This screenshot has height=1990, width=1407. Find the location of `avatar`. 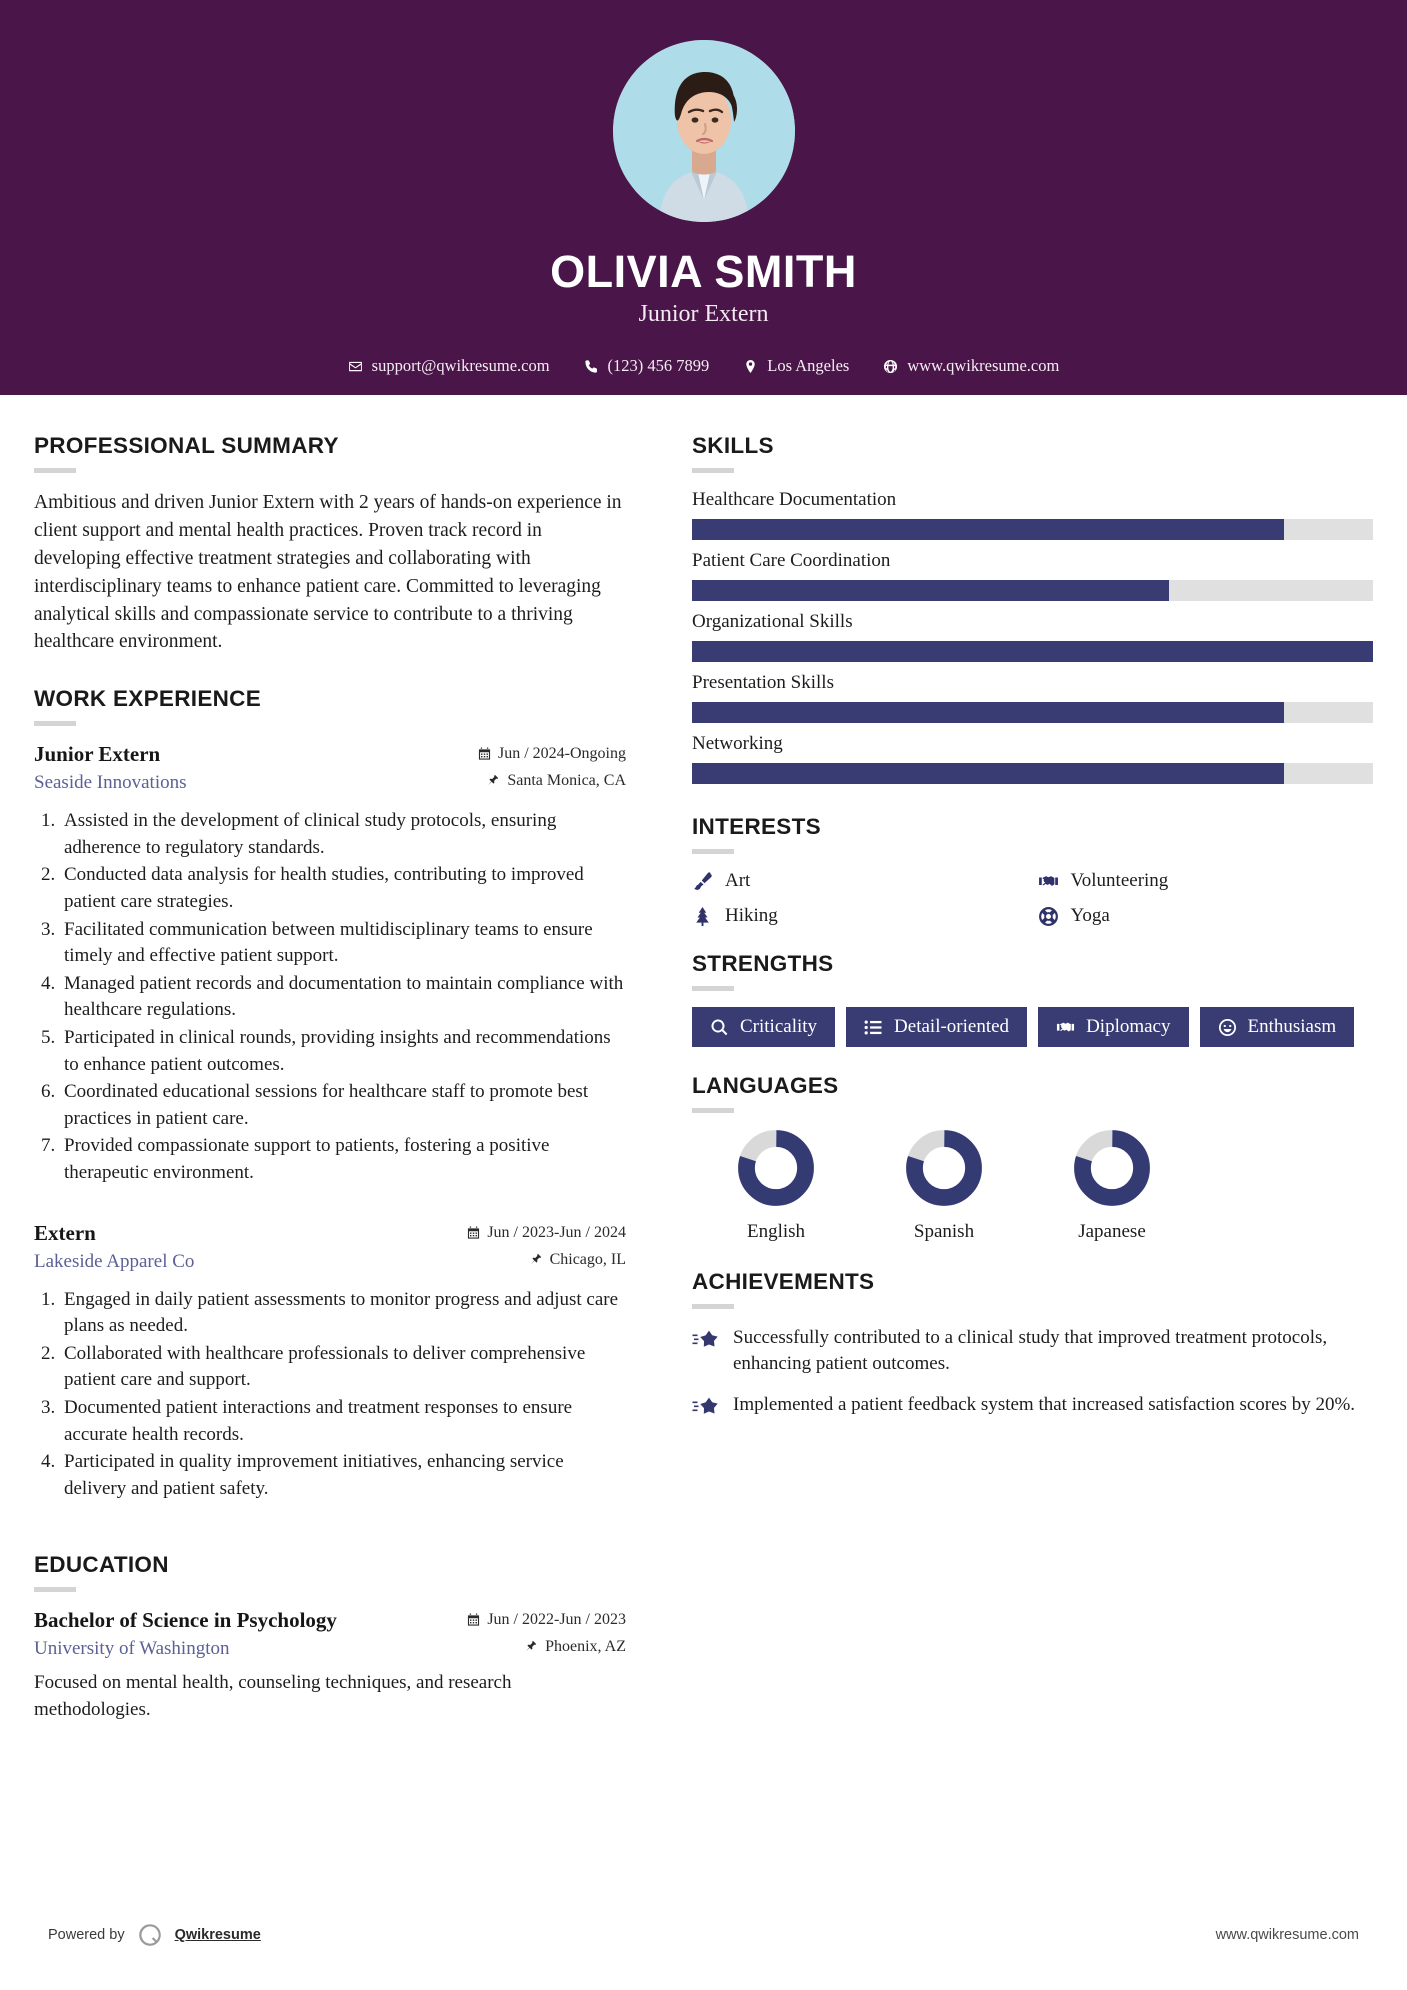

avatar is located at coordinates (703, 131).